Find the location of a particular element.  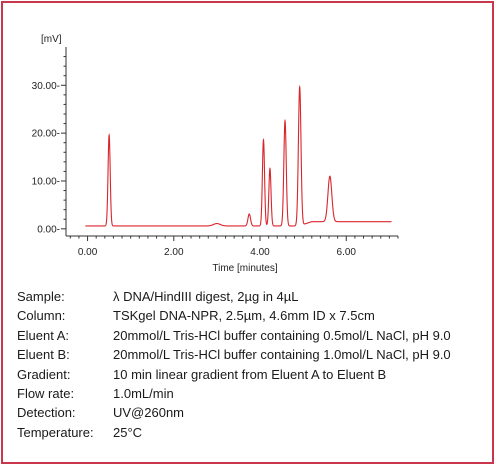

info-key: Eluent B: is located at coordinates (43, 355).